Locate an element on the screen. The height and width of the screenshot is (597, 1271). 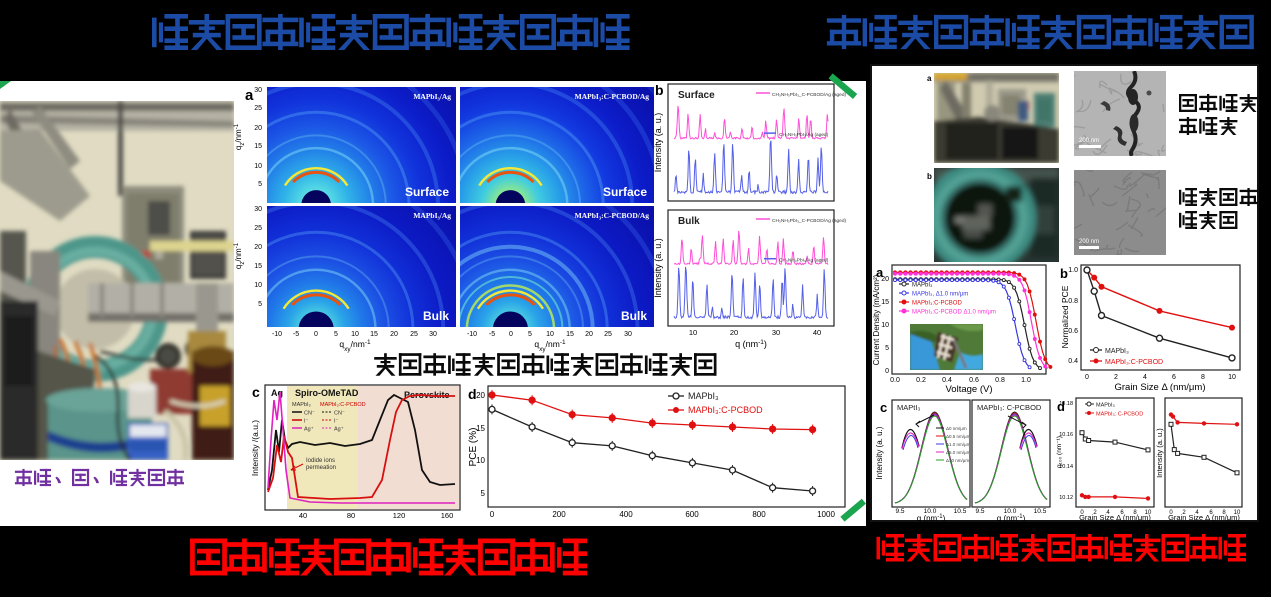
svg-text: 160 is located at coordinates (447, 515).